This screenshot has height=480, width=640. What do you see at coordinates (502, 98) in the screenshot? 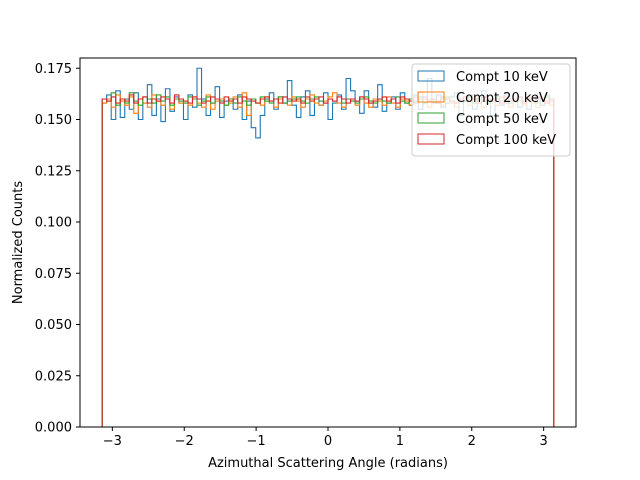
I see `legend-label: Compt 20 keV` at bounding box center [502, 98].